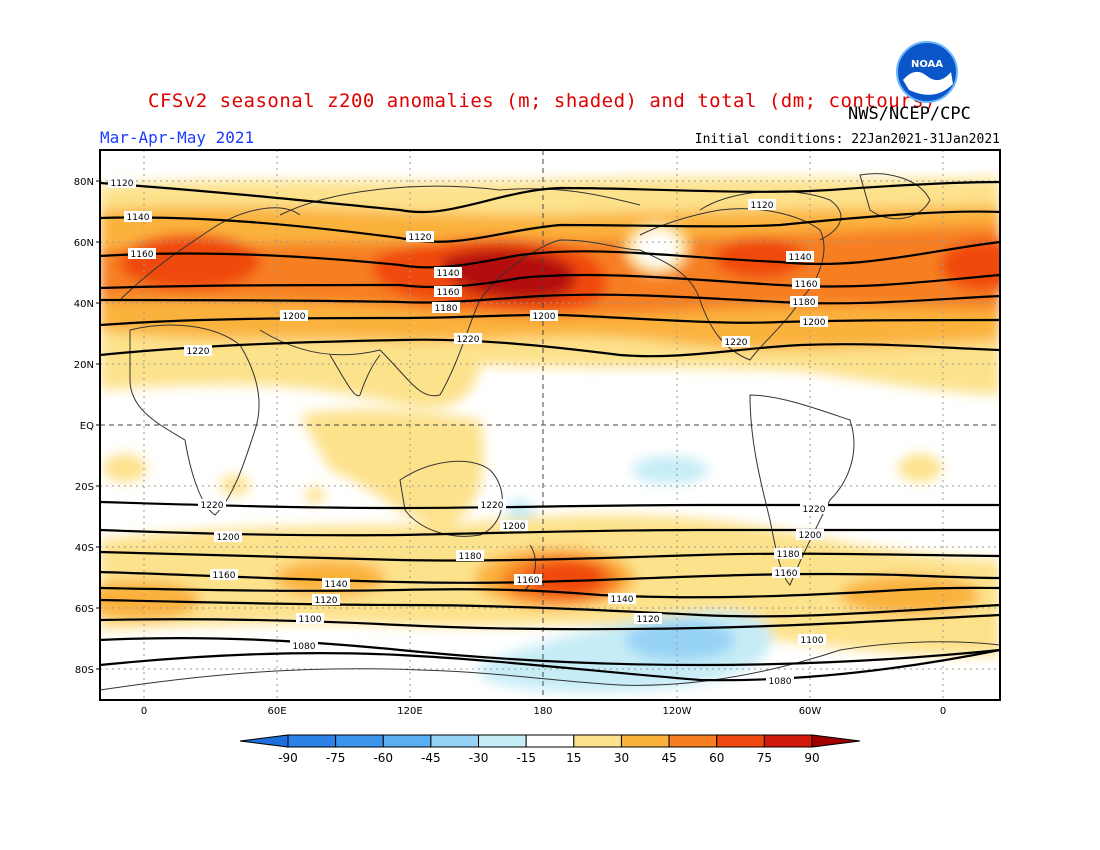 The image size is (1100, 850). What do you see at coordinates (84, 304) in the screenshot?
I see `lat-label: 40N` at bounding box center [84, 304].